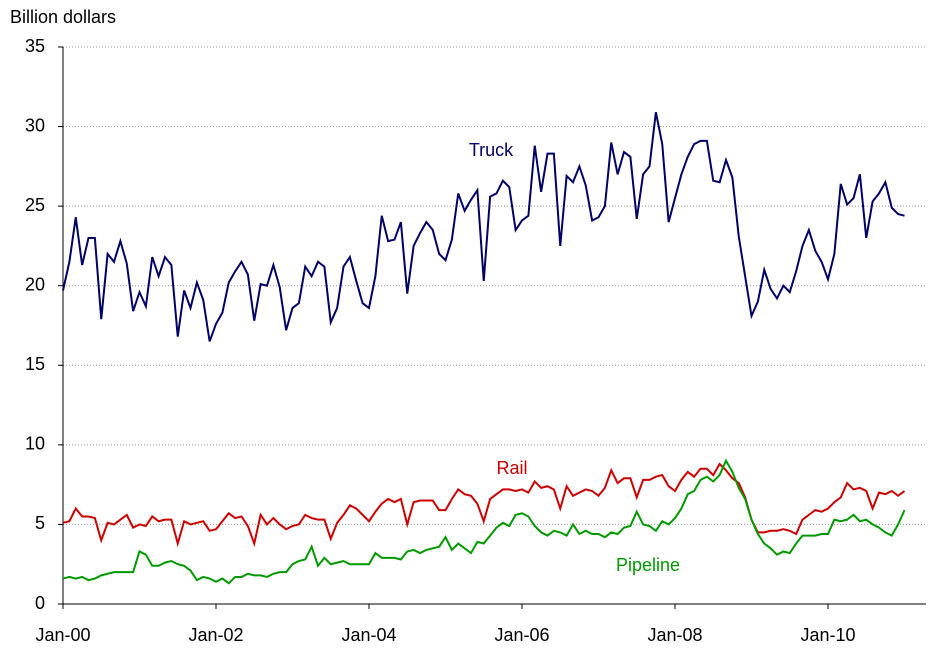 Image resolution: width=928 pixels, height=656 pixels. I want to click on series-label: Truck, so click(491, 150).